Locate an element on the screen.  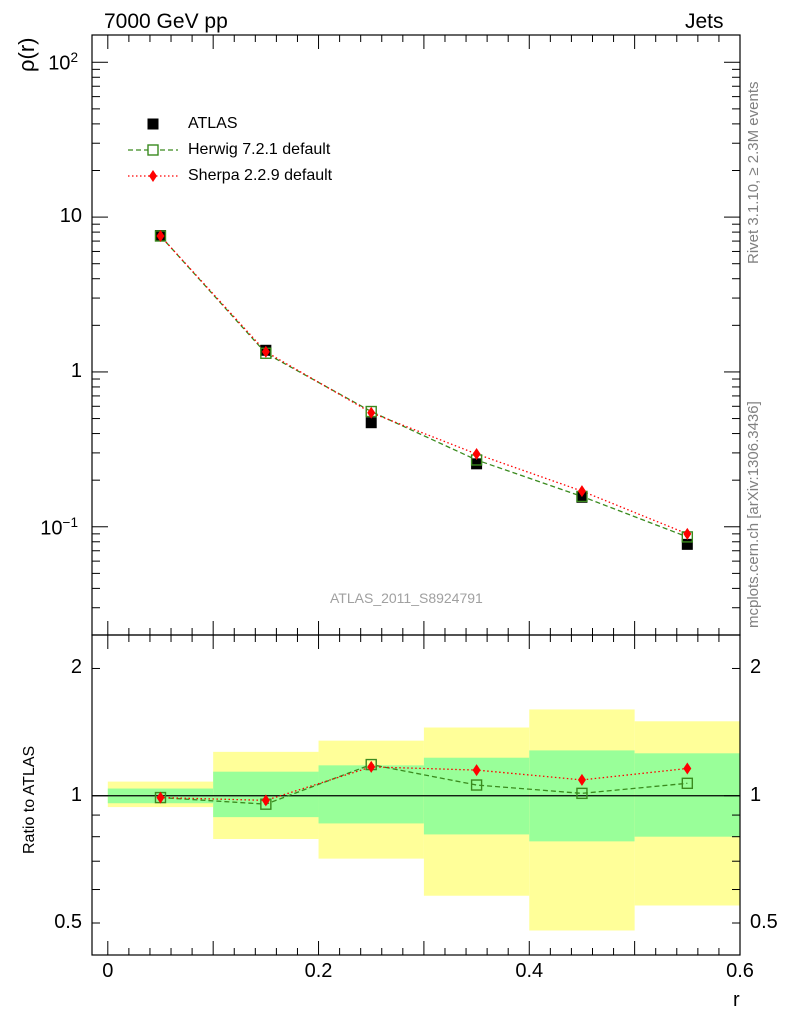
sherpa-ratio-line is located at coordinates (424, 784).